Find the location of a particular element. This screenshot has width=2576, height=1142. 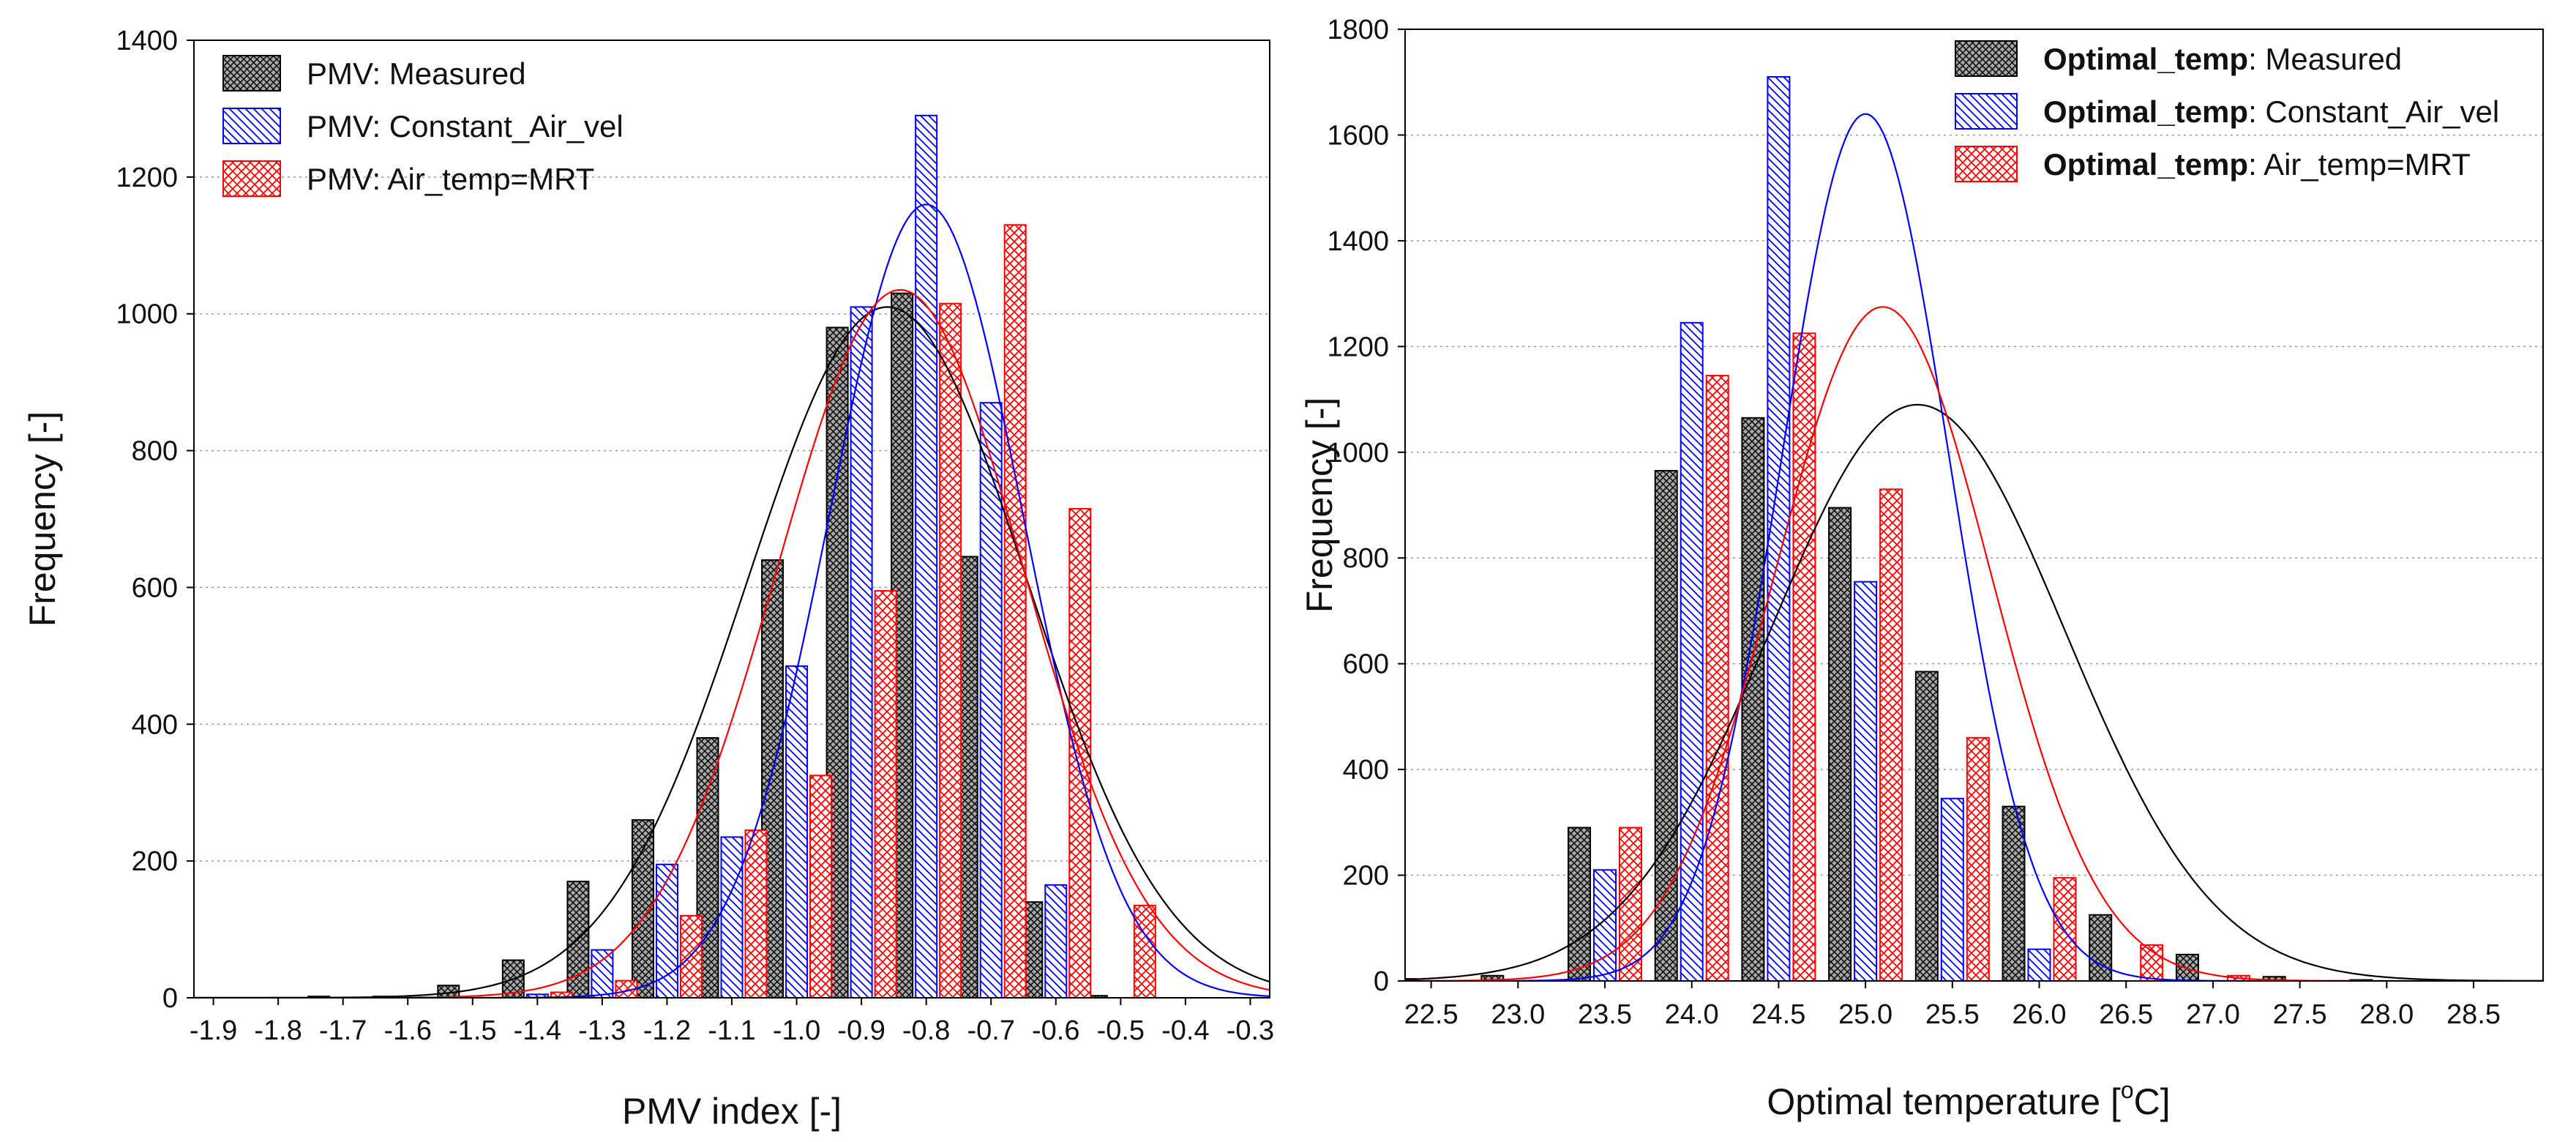

x-tick-label: 26.0 is located at coordinates (2039, 1014).